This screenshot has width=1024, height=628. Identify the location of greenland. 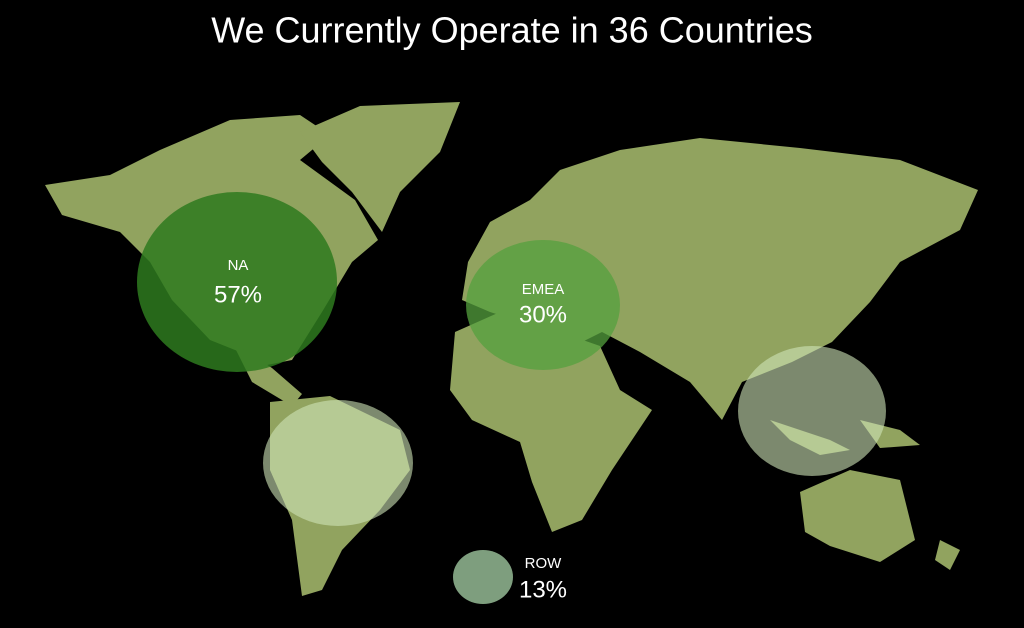
(380, 167).